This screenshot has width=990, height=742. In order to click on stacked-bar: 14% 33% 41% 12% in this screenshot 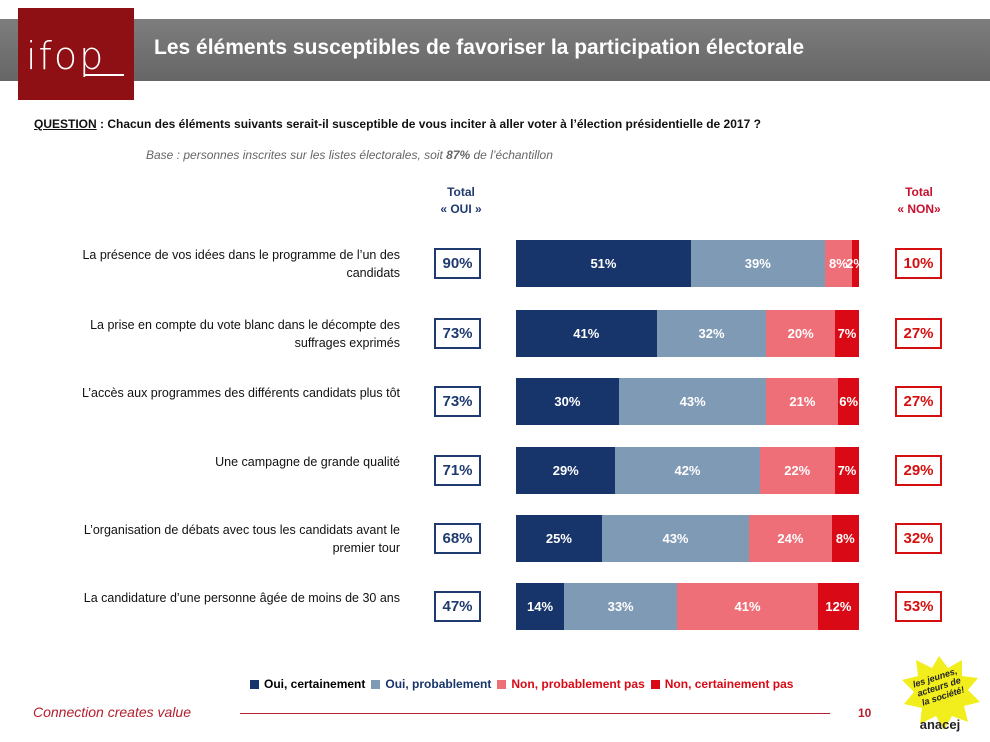, I will do `click(687, 606)`.